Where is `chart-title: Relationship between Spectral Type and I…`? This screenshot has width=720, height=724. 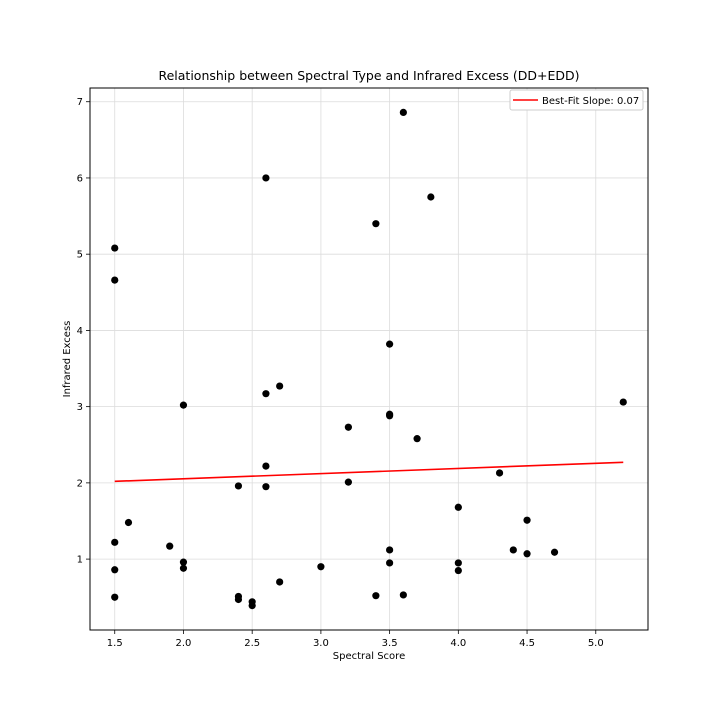 chart-title: Relationship between Spectral Type and I… is located at coordinates (368, 75).